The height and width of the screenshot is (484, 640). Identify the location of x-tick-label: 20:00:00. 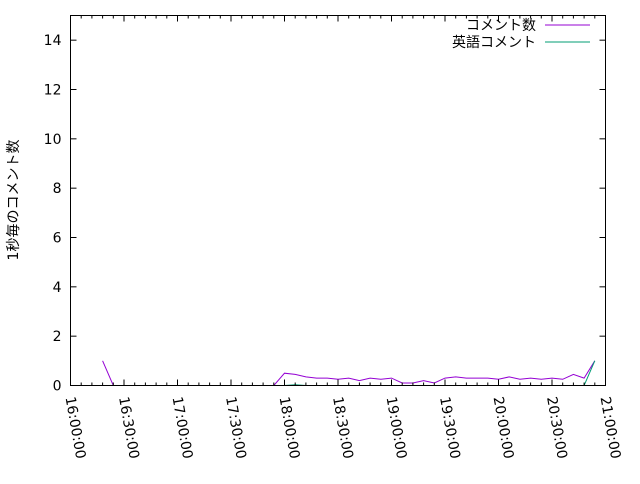
(503, 427).